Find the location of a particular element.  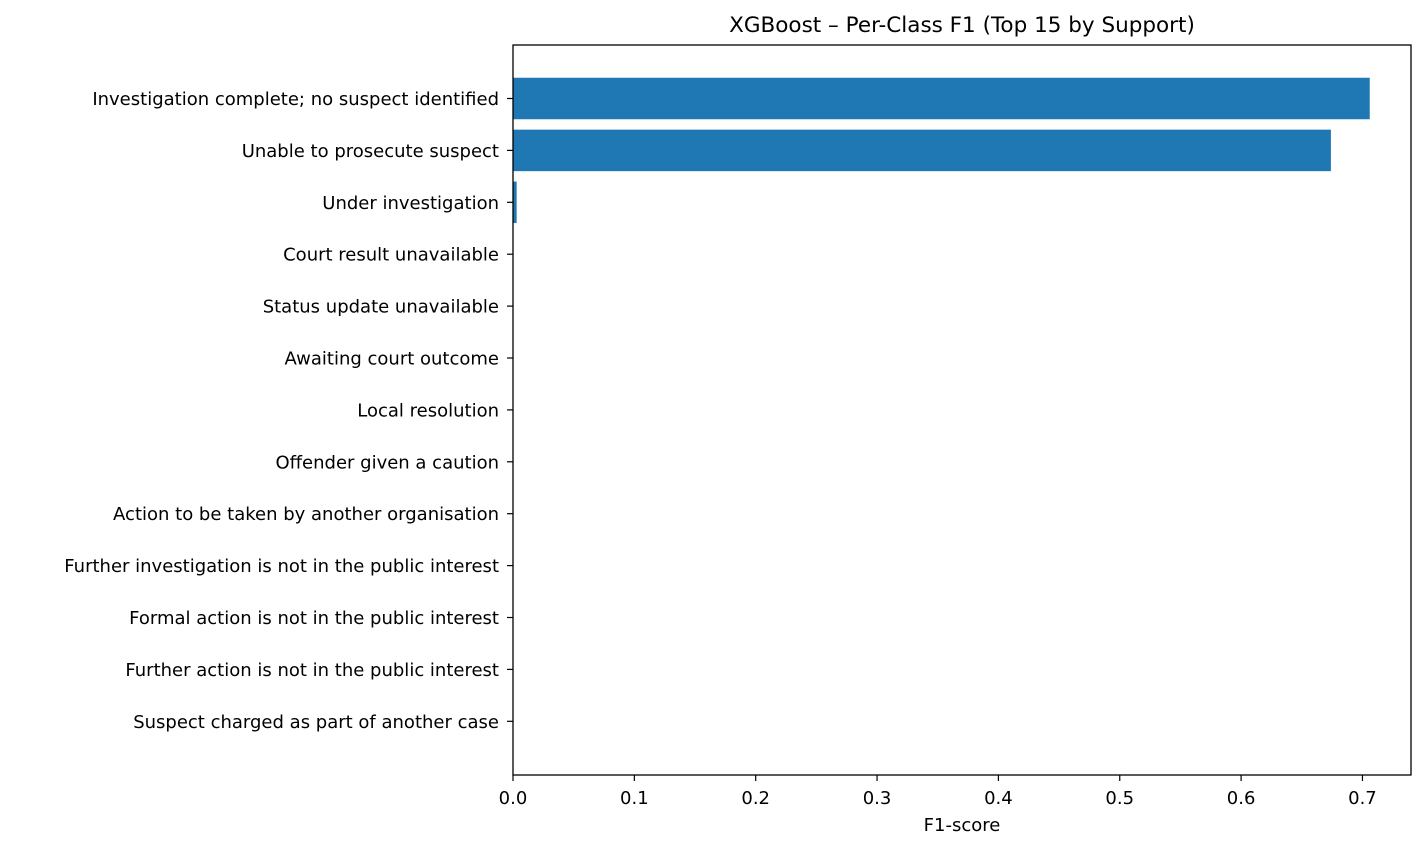

y-tick-label: Status update unavailable is located at coordinates (381, 307).